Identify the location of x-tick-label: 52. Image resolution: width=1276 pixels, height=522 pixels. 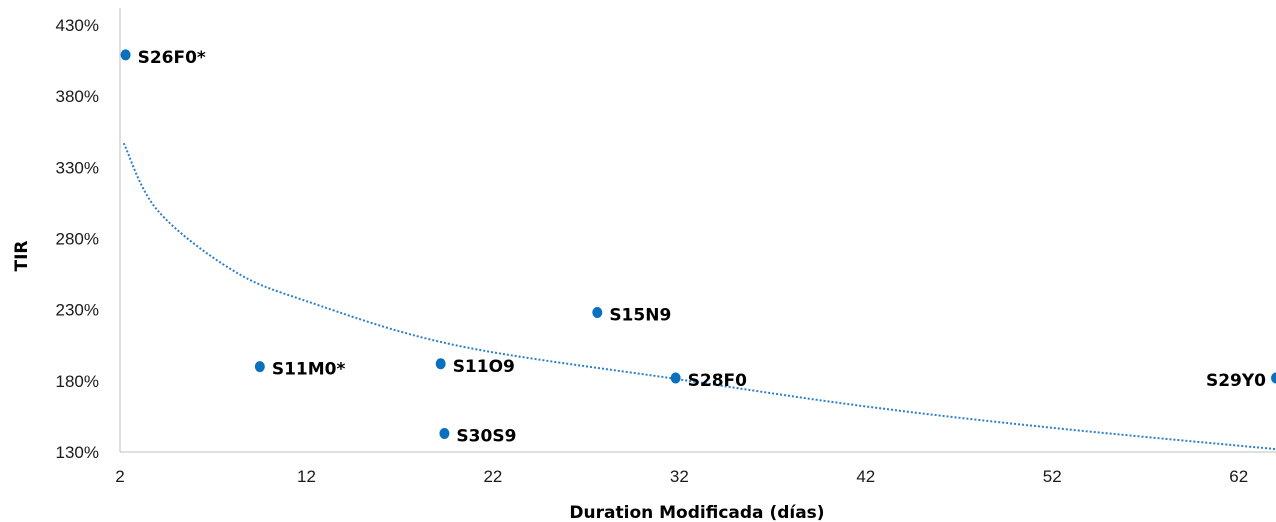
(1052, 476).